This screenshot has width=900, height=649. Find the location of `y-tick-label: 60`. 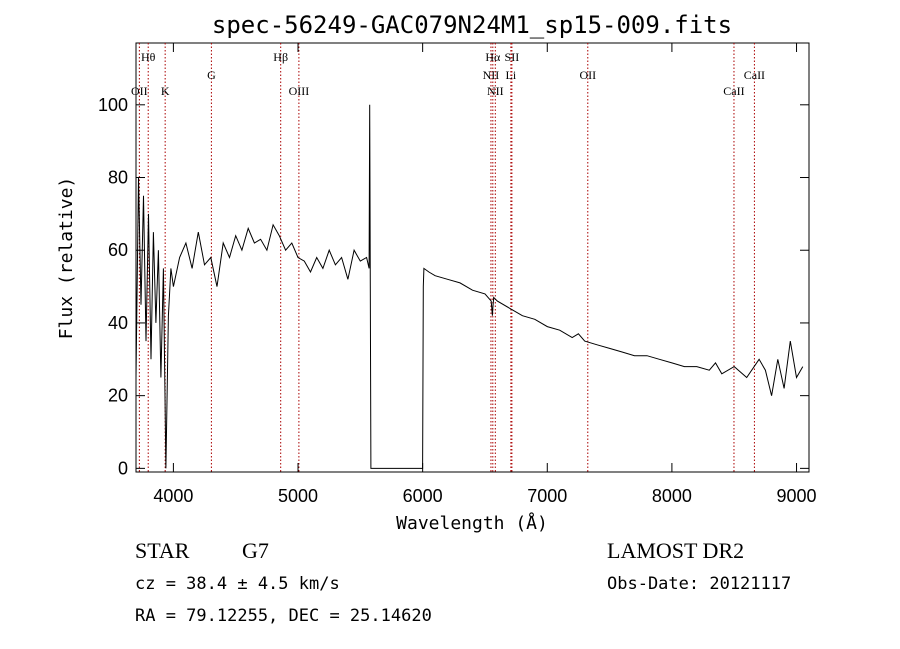

y-tick-label: 60 is located at coordinates (118, 250).